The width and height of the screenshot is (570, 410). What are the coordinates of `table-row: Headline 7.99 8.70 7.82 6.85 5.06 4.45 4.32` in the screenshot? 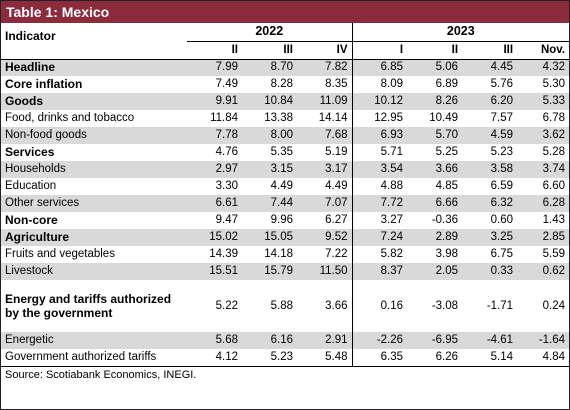 It's located at (285, 67).